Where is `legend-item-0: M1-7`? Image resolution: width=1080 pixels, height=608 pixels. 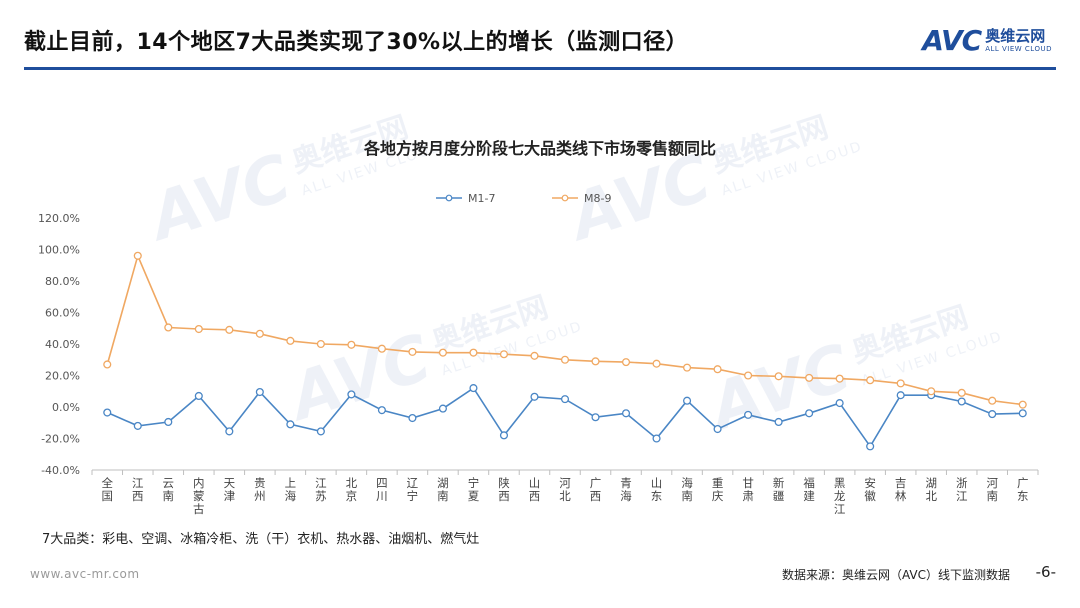
legend-item-0: M1-7 is located at coordinates (465, 198).